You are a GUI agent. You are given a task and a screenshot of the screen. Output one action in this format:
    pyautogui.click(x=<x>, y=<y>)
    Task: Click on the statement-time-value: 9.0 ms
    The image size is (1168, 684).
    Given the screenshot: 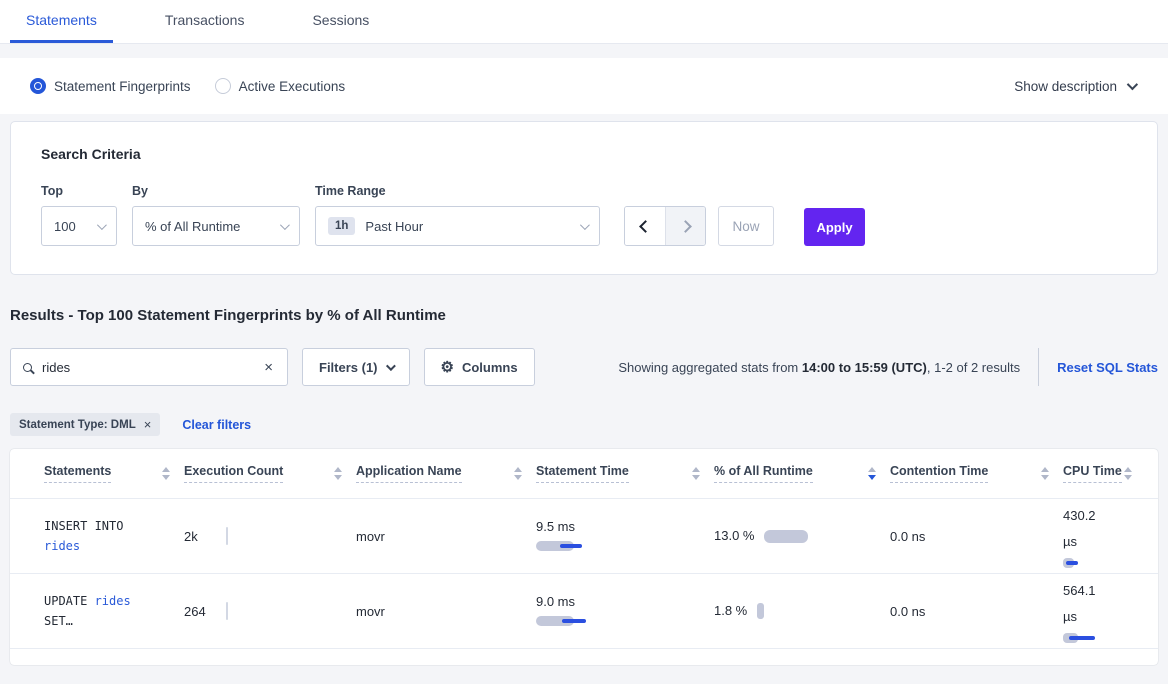 What is the action you would take?
    pyautogui.click(x=556, y=601)
    